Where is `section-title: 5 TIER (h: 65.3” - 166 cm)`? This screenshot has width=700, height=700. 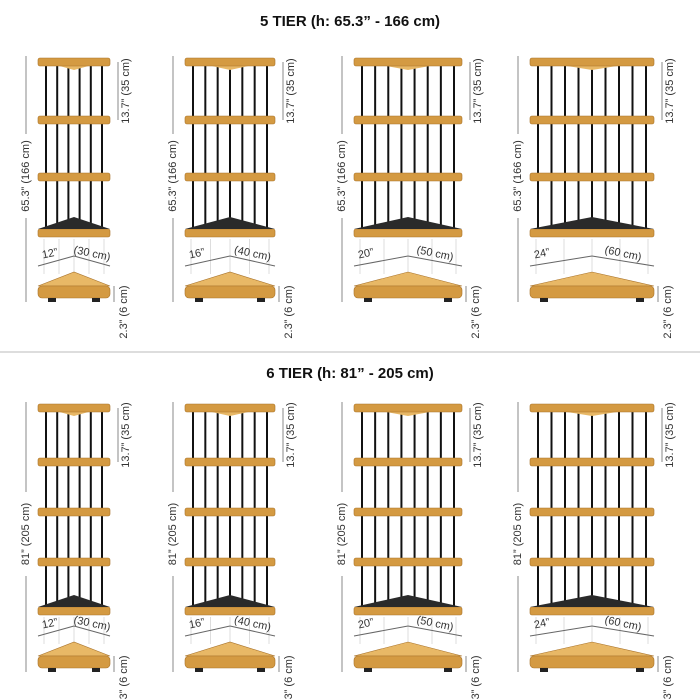 section-title: 5 TIER (h: 65.3” - 166 cm) is located at coordinates (350, 21).